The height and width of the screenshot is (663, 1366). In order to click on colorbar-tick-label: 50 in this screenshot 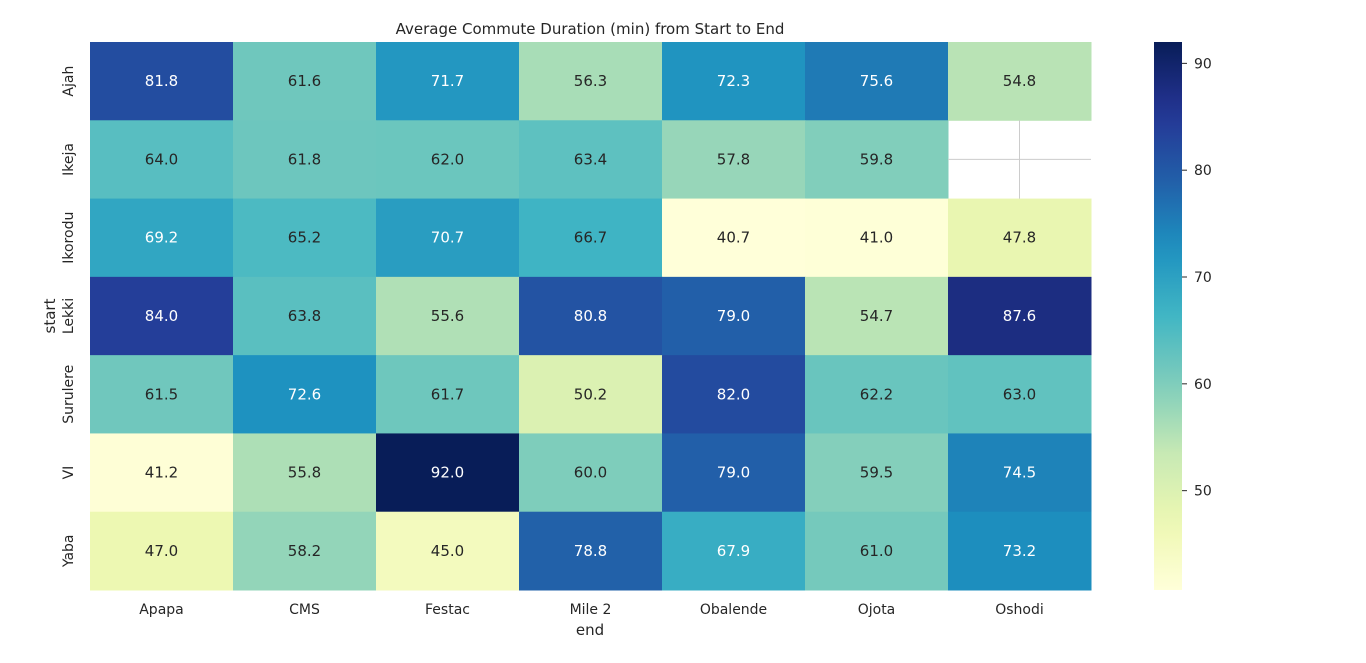, I will do `click(1203, 492)`.